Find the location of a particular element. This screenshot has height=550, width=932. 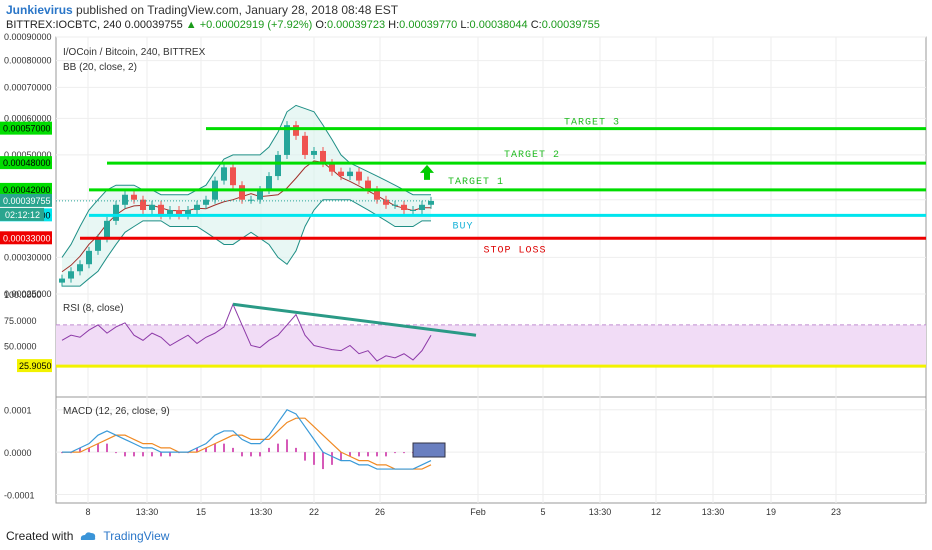

y-tick-label: 0.00070000 is located at coordinates (28, 87).